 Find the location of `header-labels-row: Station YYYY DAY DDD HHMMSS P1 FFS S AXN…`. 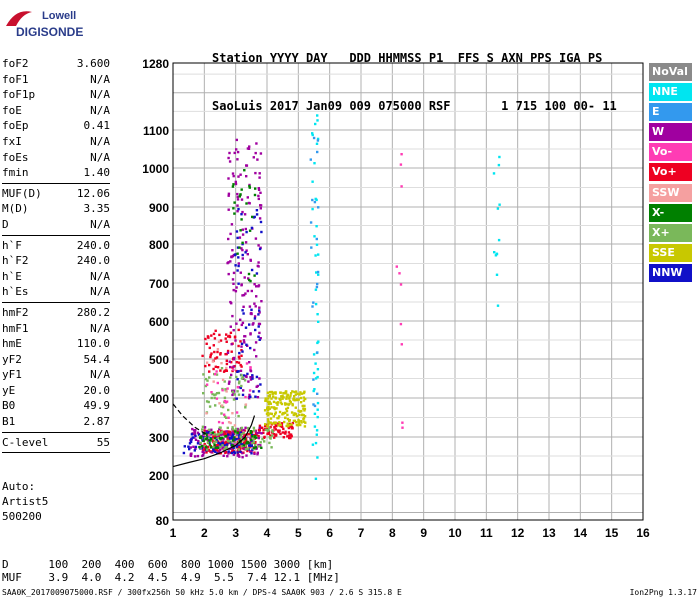

header-labels-row: Station YYYY DAY DDD HHMMSS P1 FFS S AXN… is located at coordinates (414, 58).